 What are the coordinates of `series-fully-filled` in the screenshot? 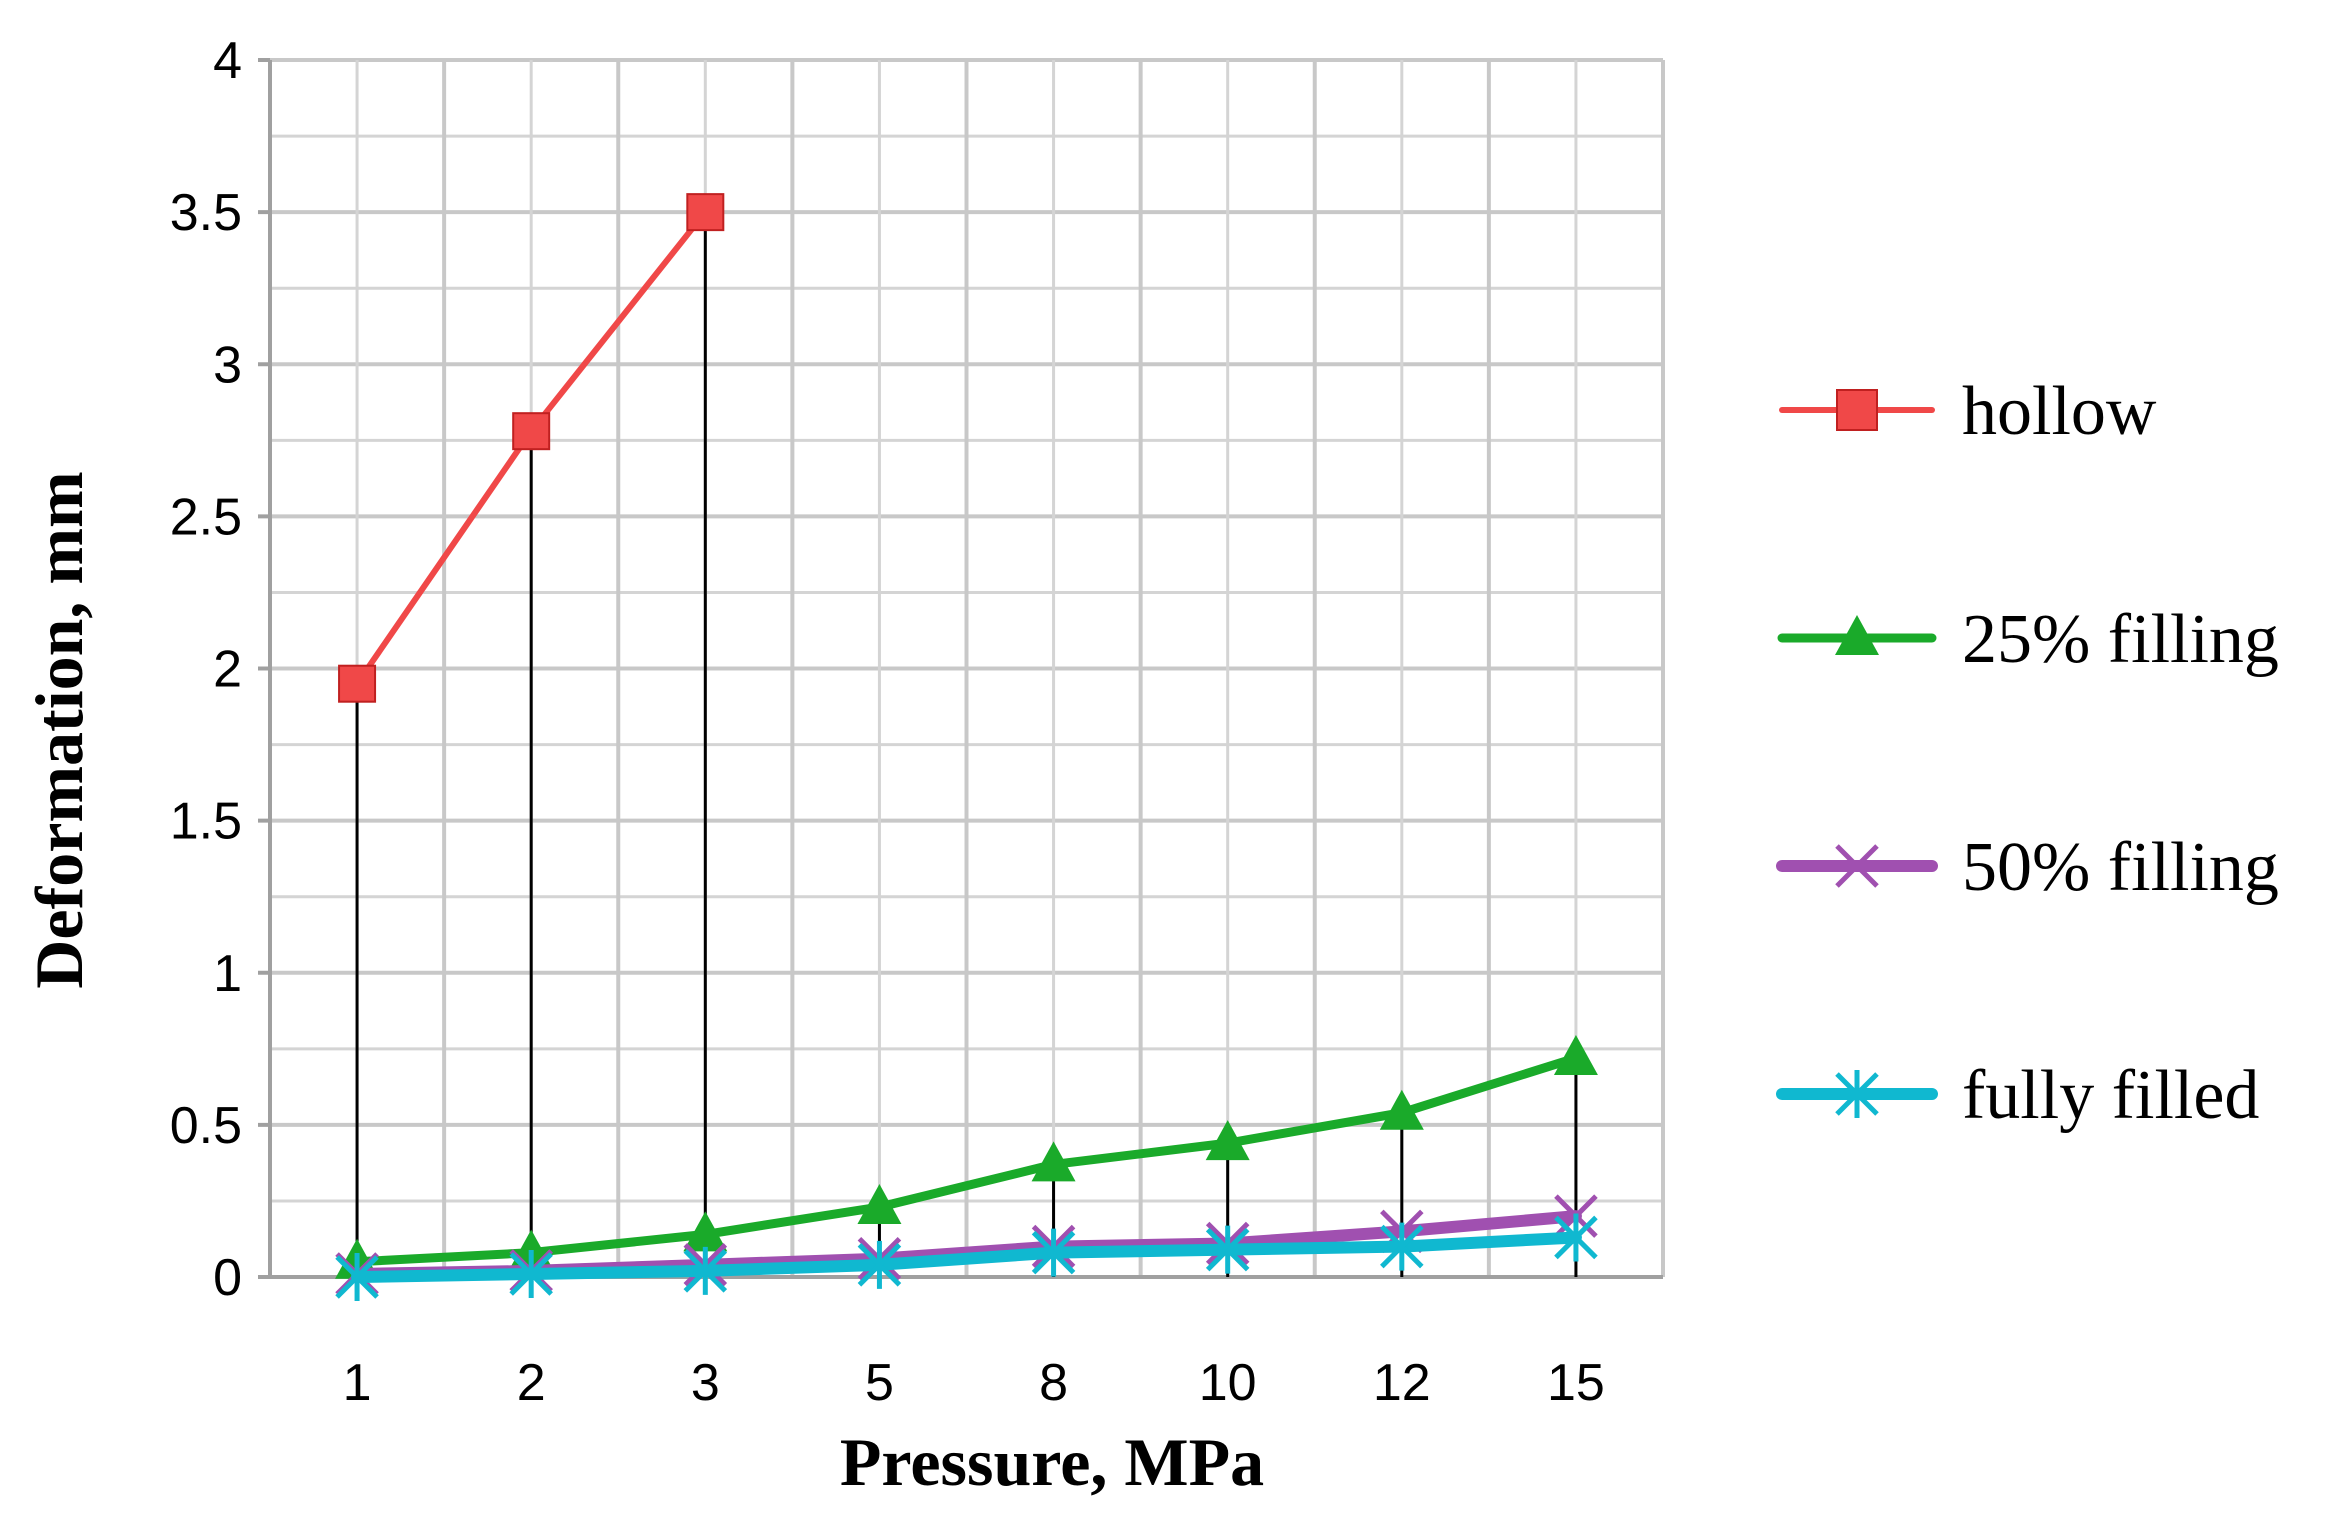 It's located at (966, 1257).